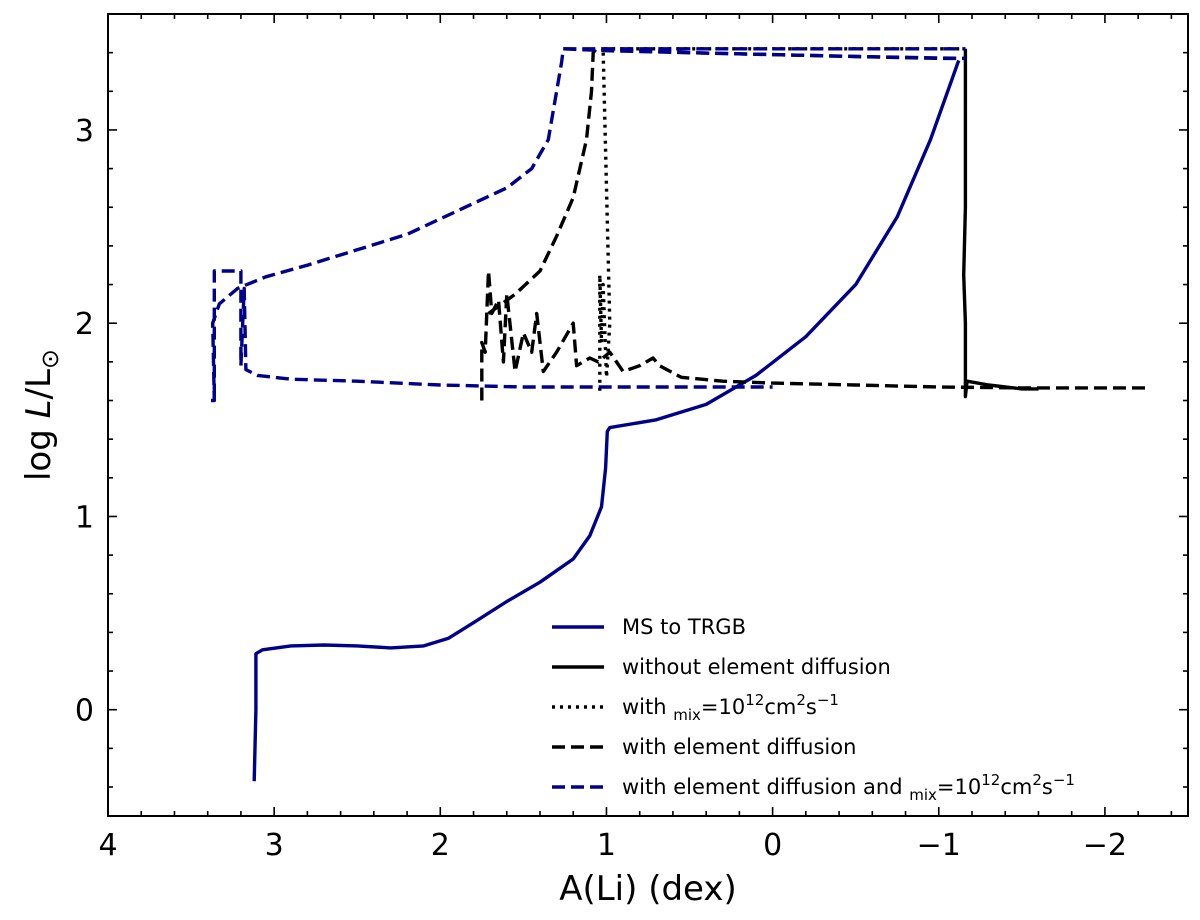  What do you see at coordinates (107, 845) in the screenshot?
I see `x-tick-label: 4` at bounding box center [107, 845].